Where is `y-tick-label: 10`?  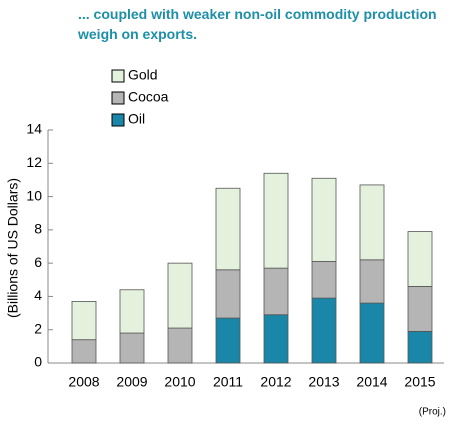
y-tick-label: 10 is located at coordinates (34, 195).